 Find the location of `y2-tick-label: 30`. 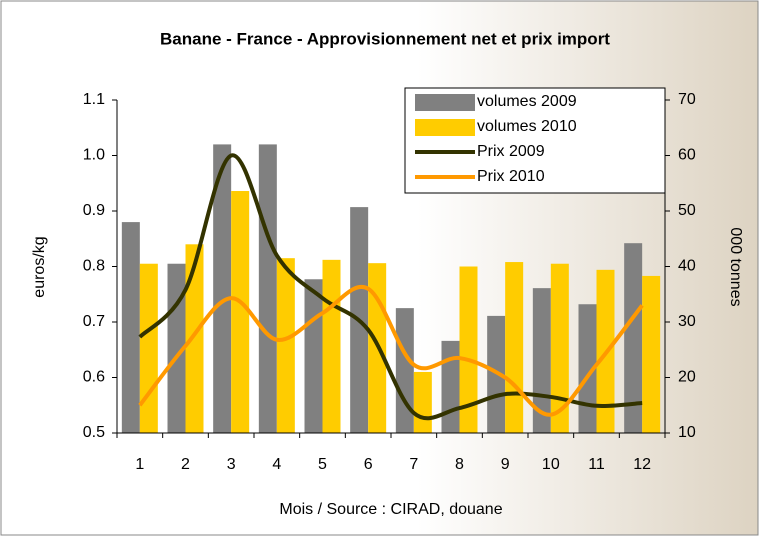

y2-tick-label: 30 is located at coordinates (687, 321).